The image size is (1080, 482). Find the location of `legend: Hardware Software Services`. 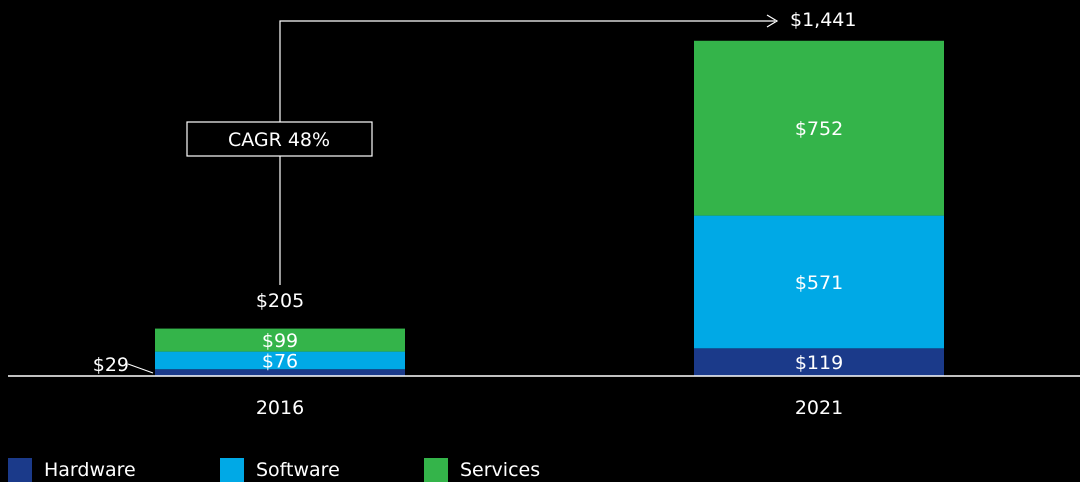

legend: Hardware Software Services is located at coordinates (540, 470).